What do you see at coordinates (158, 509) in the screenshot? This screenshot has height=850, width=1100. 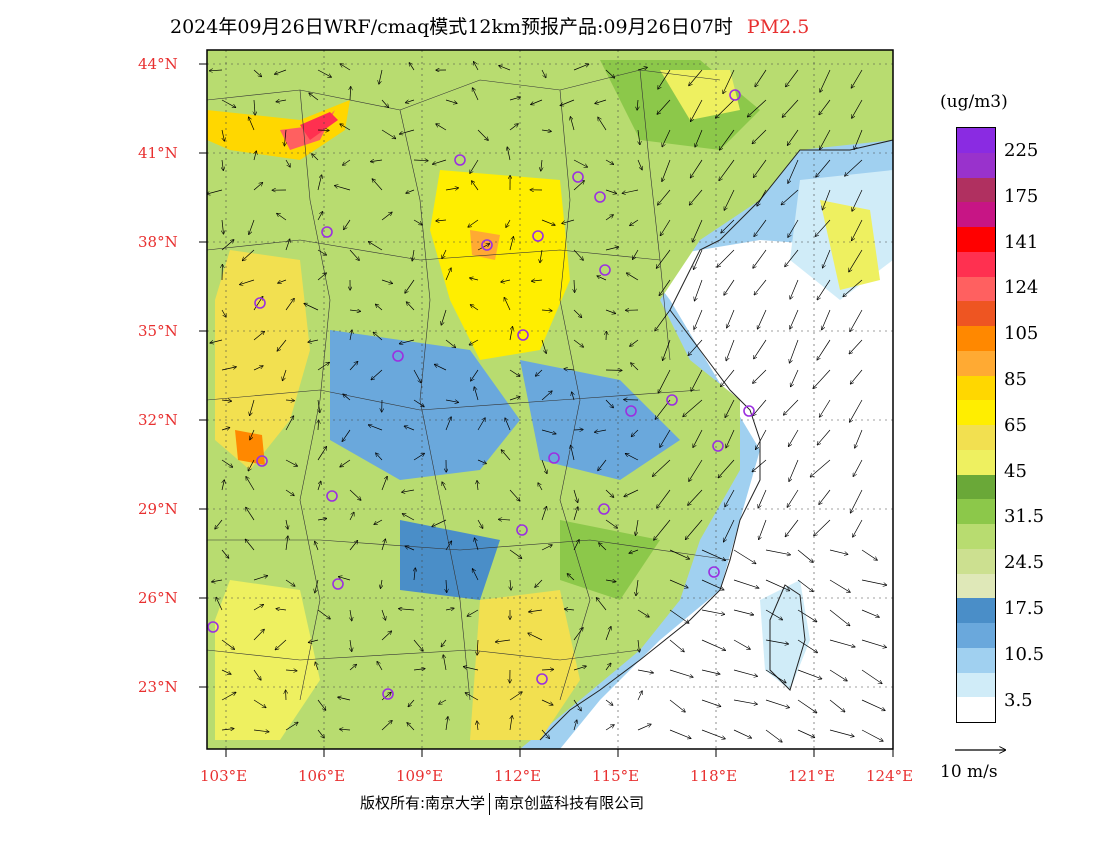 I see `lat-label: 29°N` at bounding box center [158, 509].